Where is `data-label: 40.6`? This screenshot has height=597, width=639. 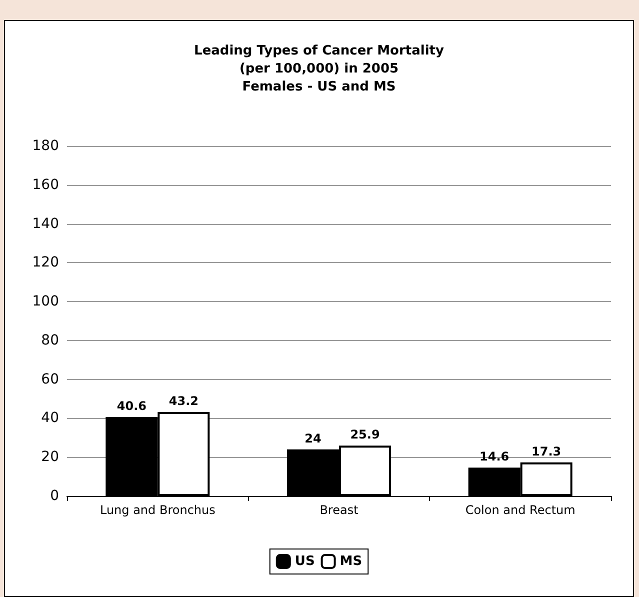
data-label: 40.6 is located at coordinates (131, 406).